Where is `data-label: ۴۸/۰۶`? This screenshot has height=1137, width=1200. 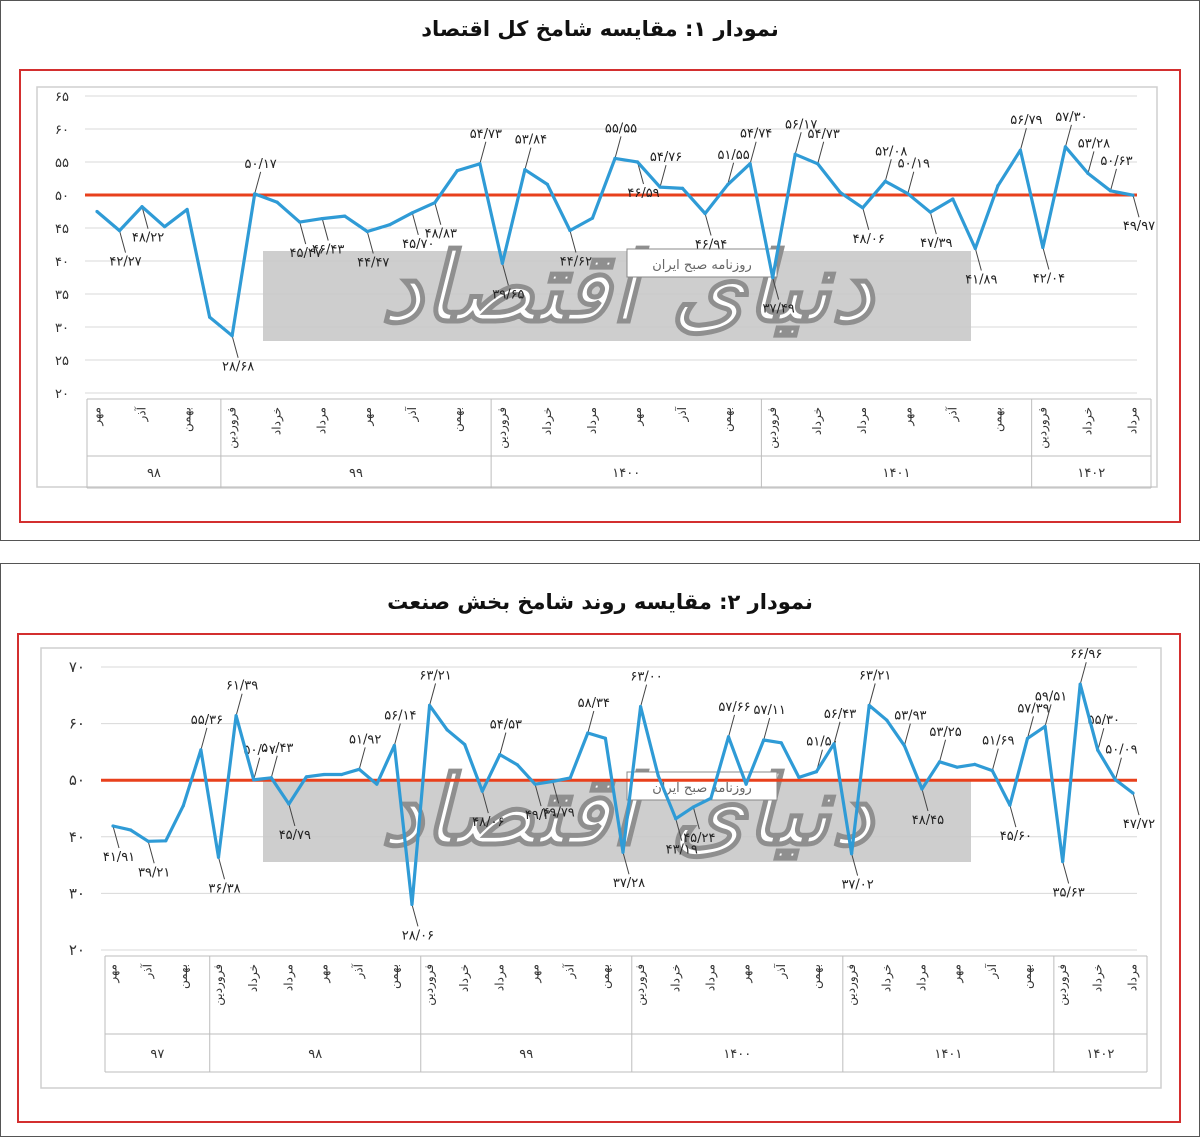 data-label: ۴۸/۰۶ is located at coordinates (488, 822).